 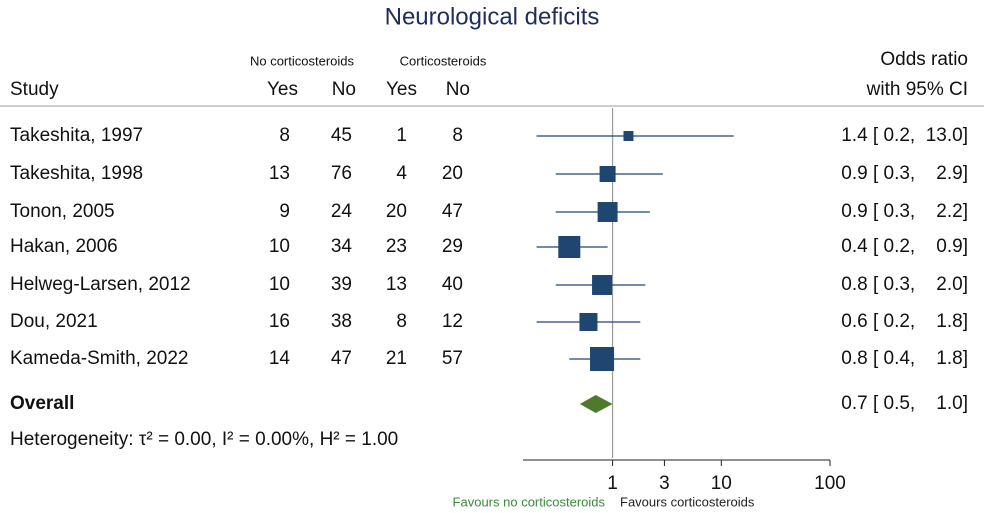 What do you see at coordinates (529, 501) in the screenshot?
I see `favours-label: Favours no corticosteroids` at bounding box center [529, 501].